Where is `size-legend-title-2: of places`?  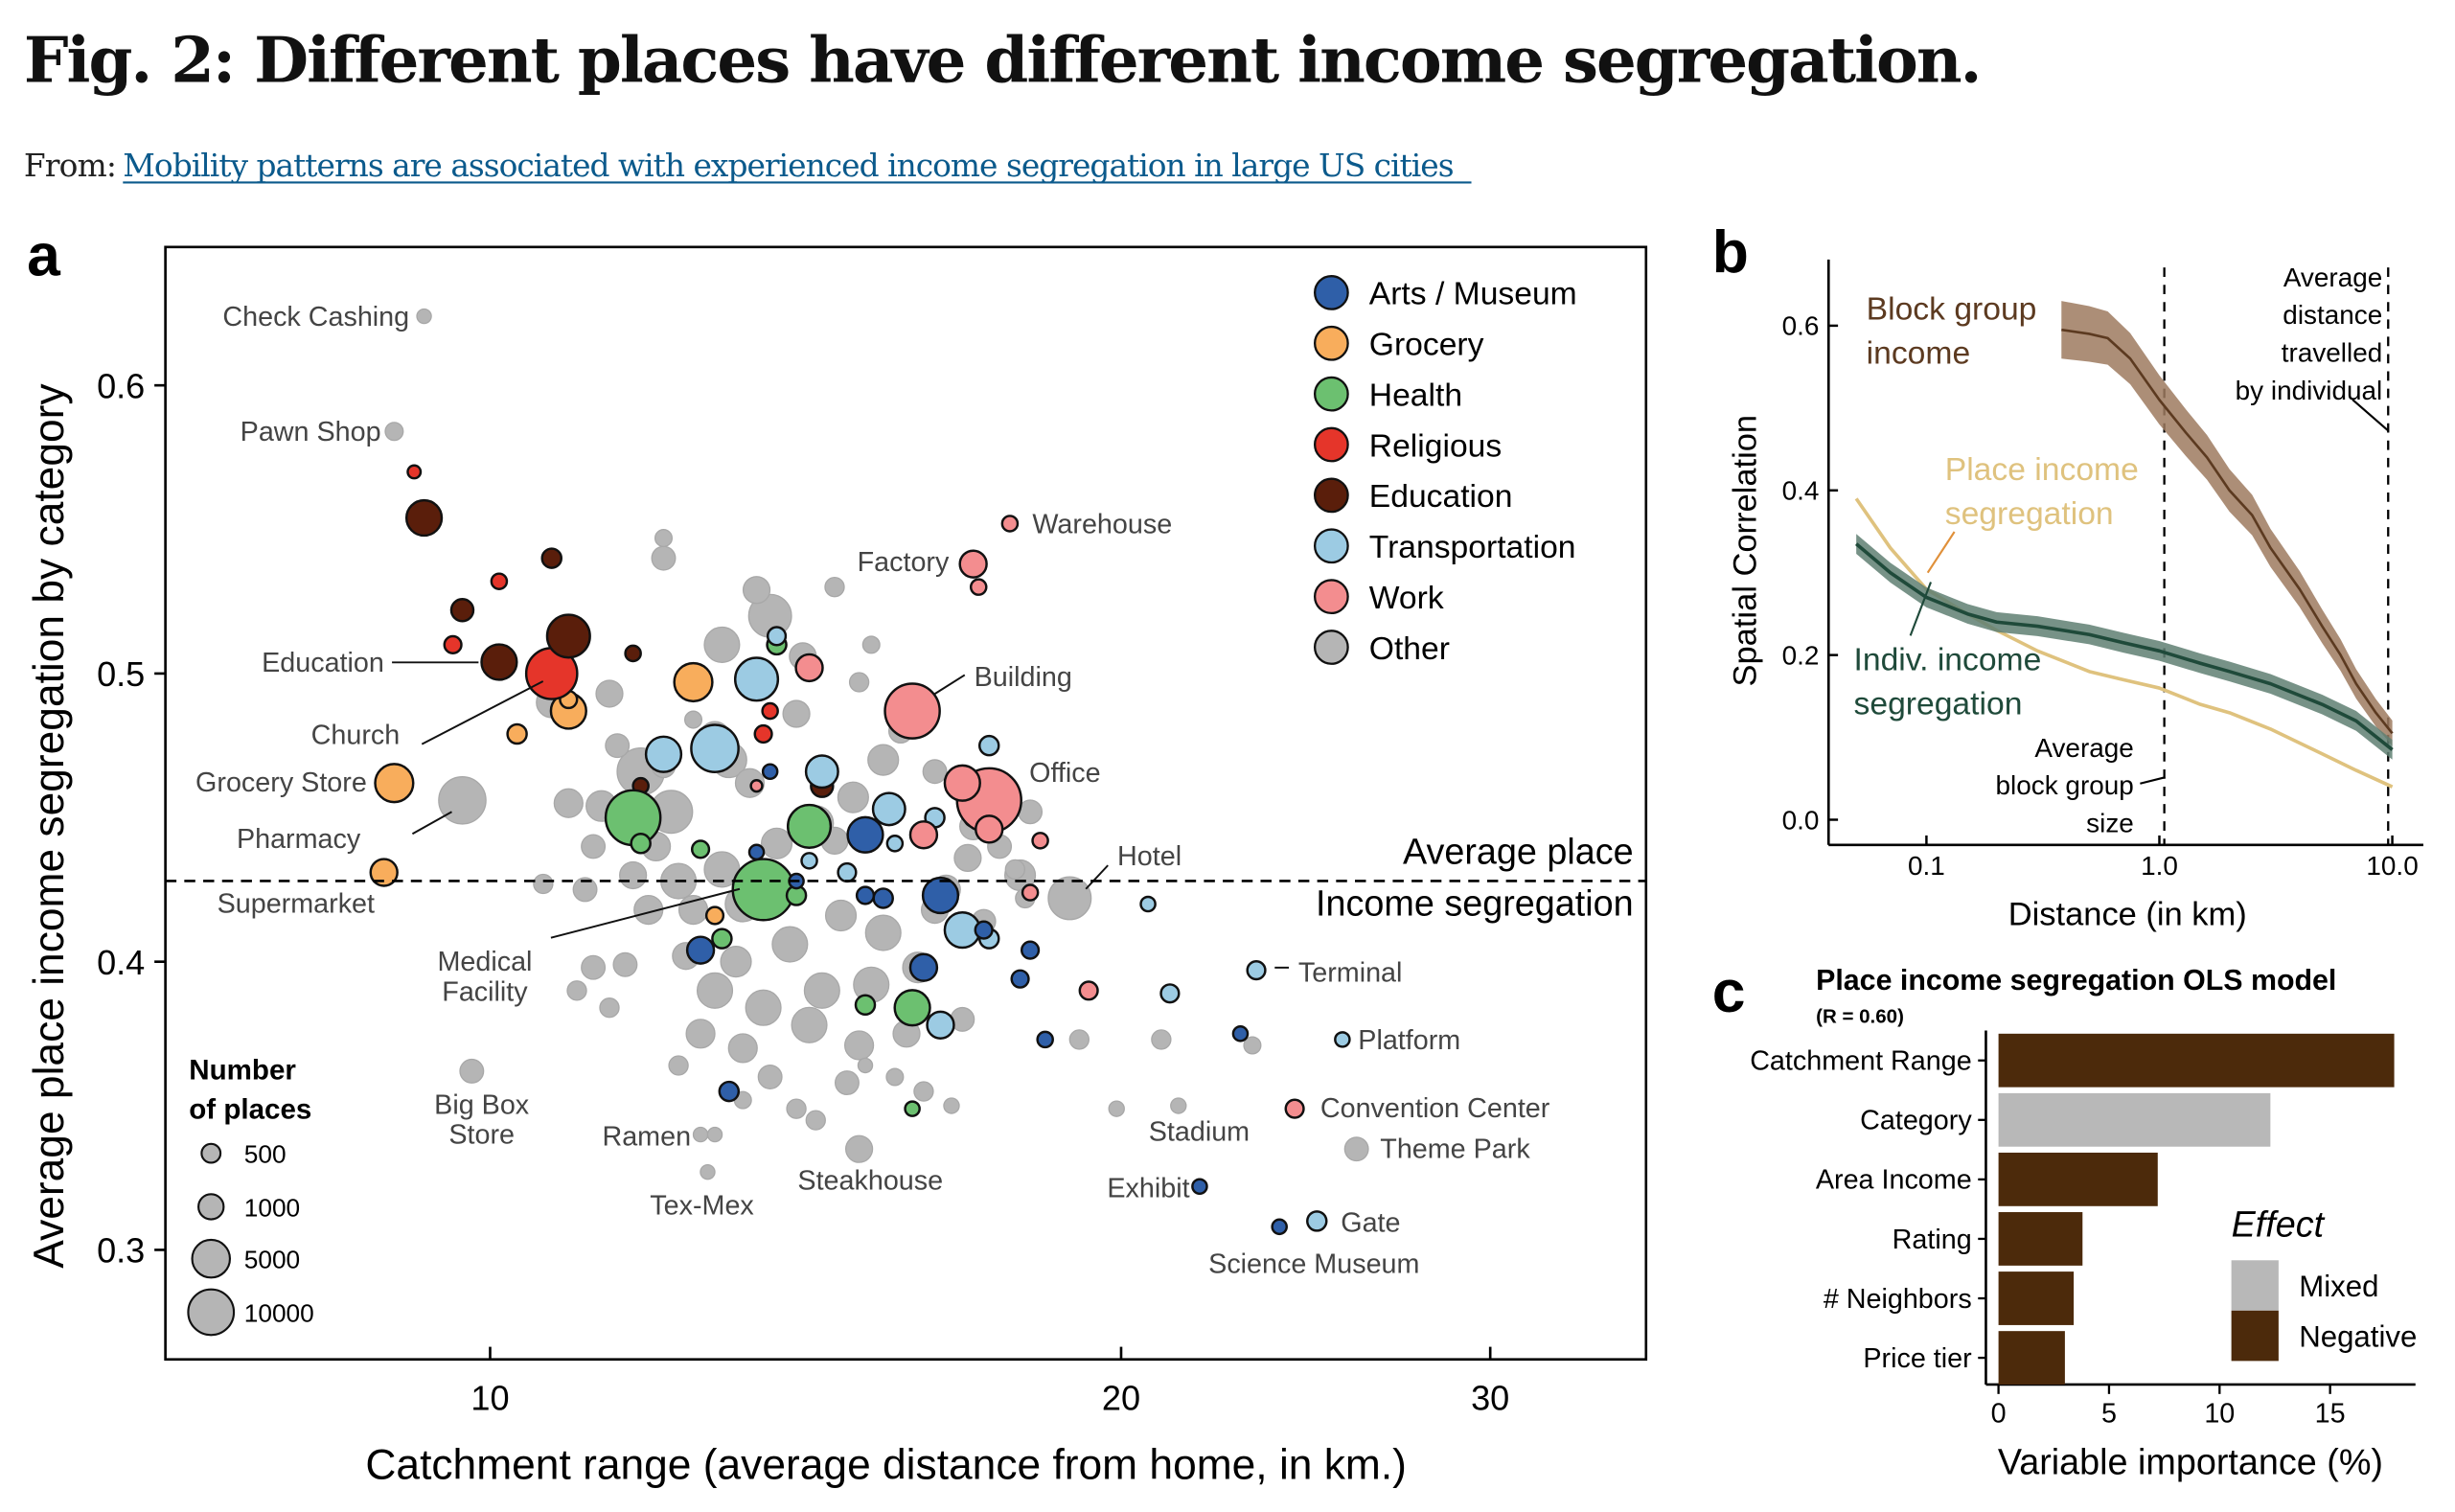 size-legend-title-2: of places is located at coordinates (250, 1109).